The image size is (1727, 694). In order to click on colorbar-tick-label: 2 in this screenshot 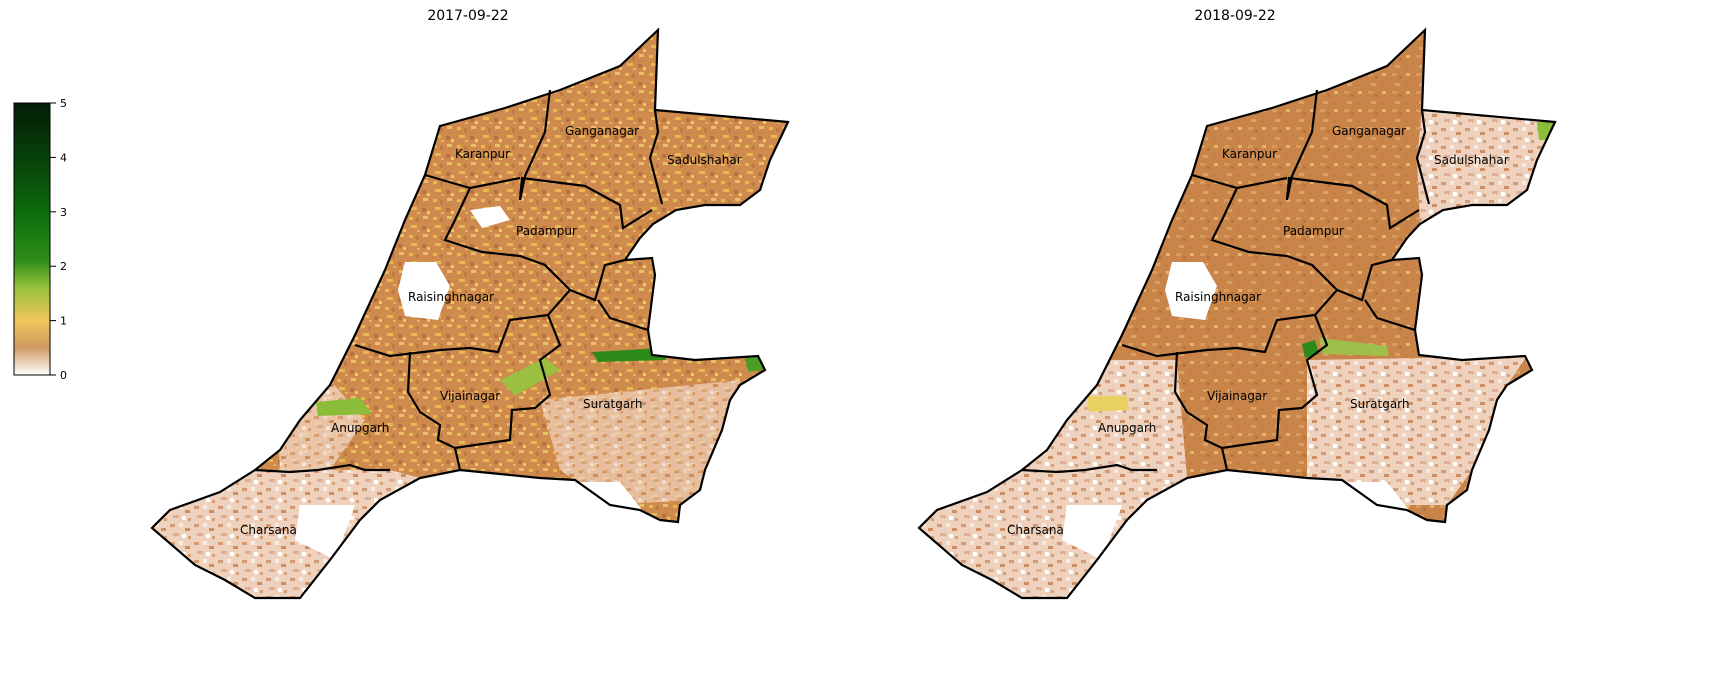, I will do `click(63, 266)`.